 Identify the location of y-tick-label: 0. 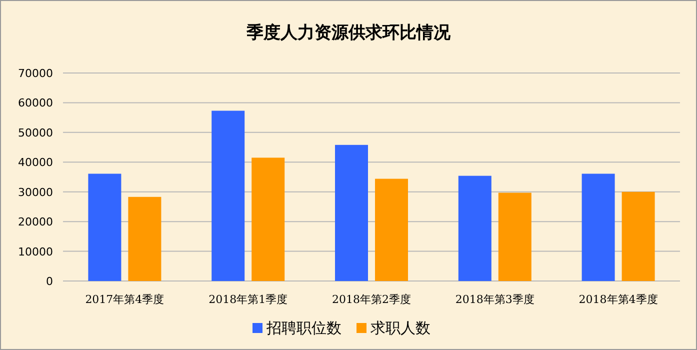
(49, 281).